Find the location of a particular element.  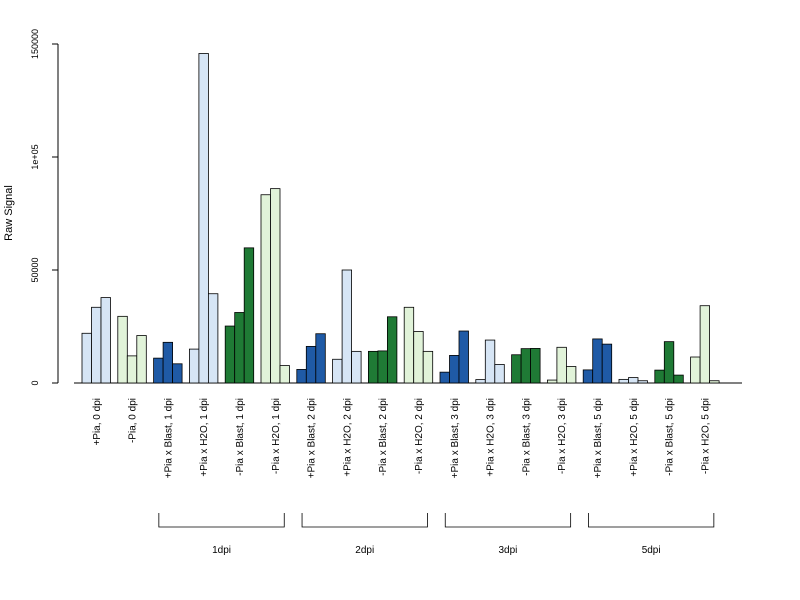

x-tick-label: -Pia x Blast, 2 dpi is located at coordinates (383, 437).